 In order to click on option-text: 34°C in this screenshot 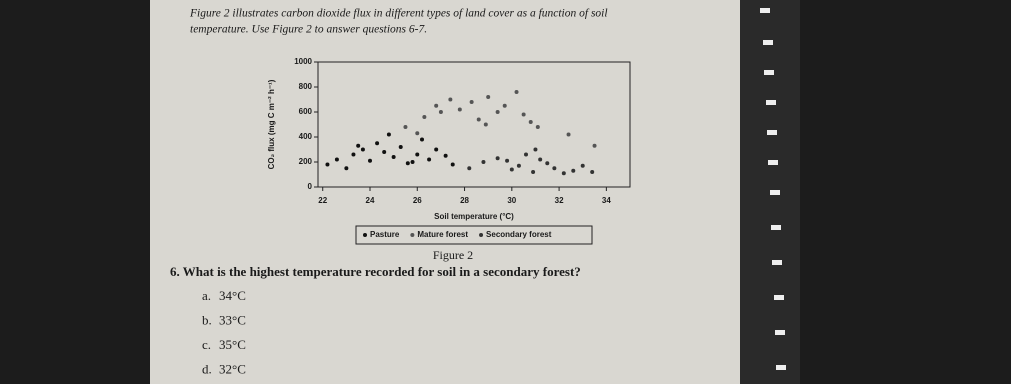, I will do `click(232, 295)`.